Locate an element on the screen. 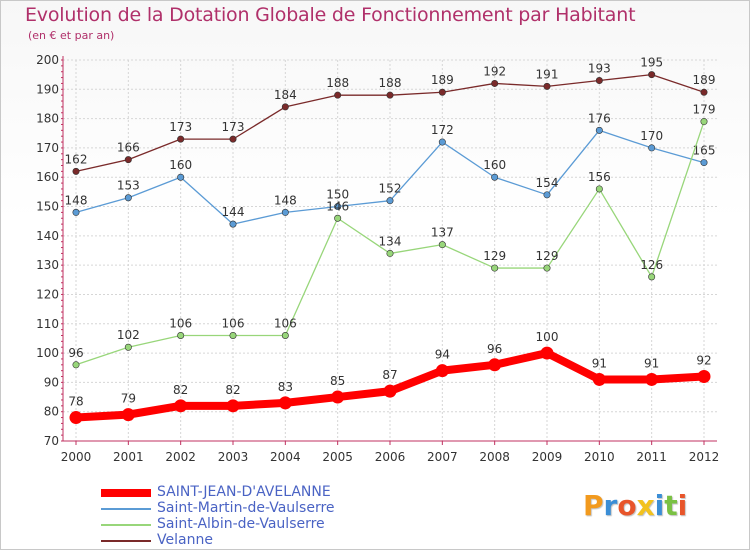 The width and height of the screenshot is (750, 550). data-label-saint-martin-de-vaulserre: 154 is located at coordinates (547, 183).